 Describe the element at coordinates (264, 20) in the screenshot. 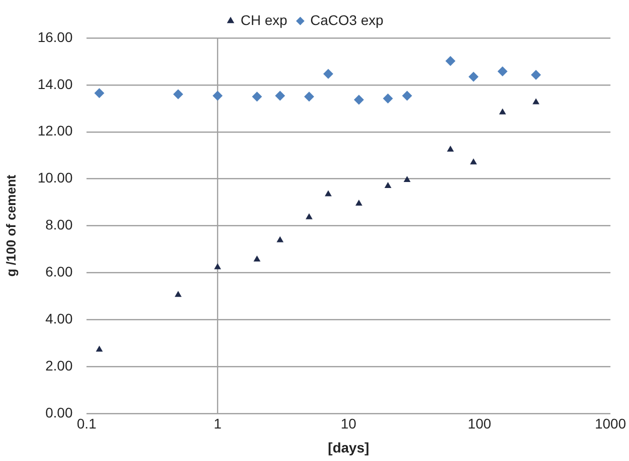

I see `legend-label: CH exp` at that location.